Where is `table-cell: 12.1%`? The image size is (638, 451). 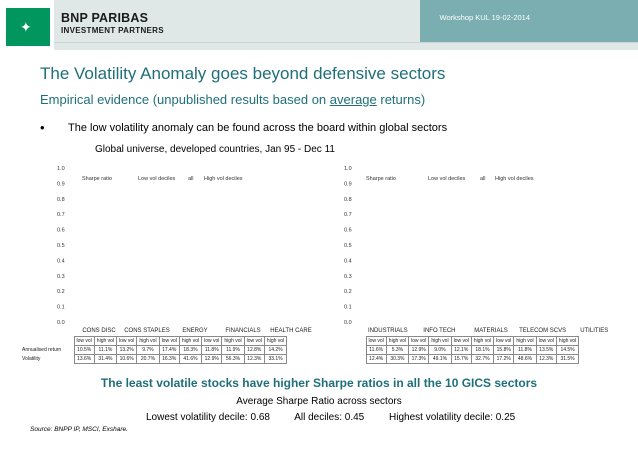 table-cell: 12.1% is located at coordinates (461, 350).